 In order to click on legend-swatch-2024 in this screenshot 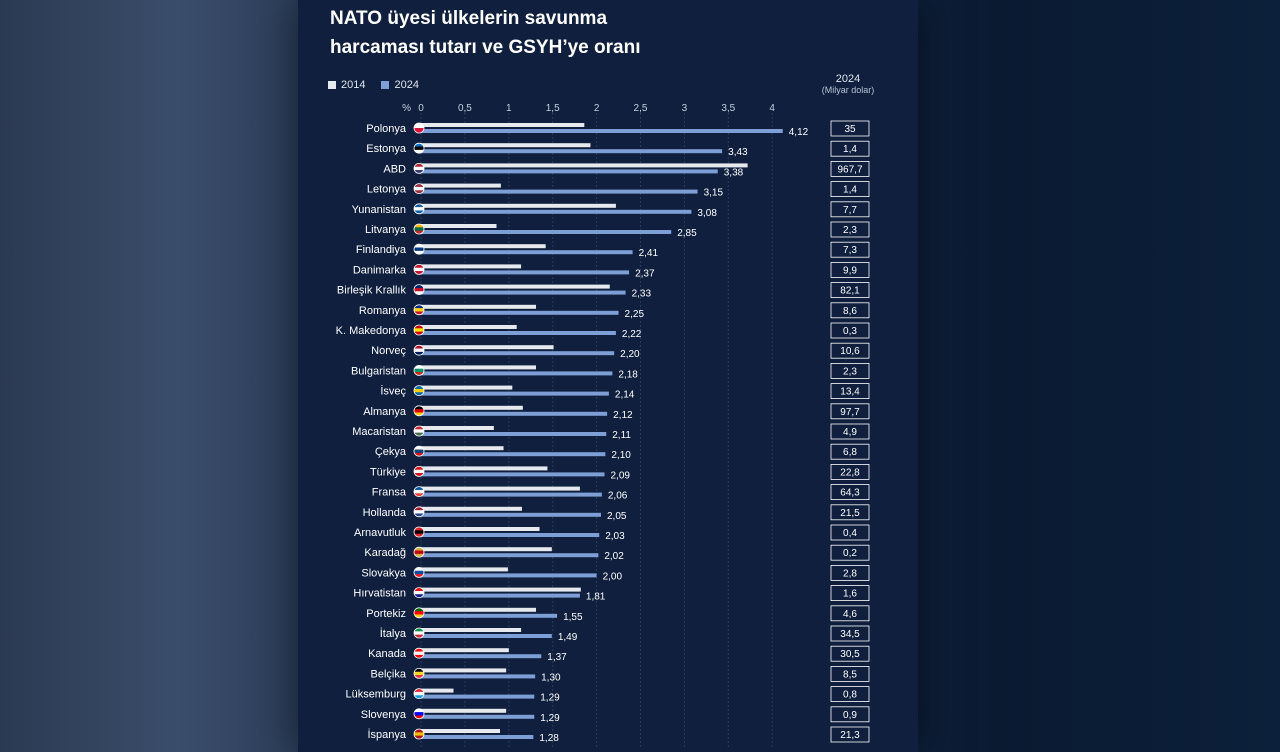, I will do `click(385, 85)`.